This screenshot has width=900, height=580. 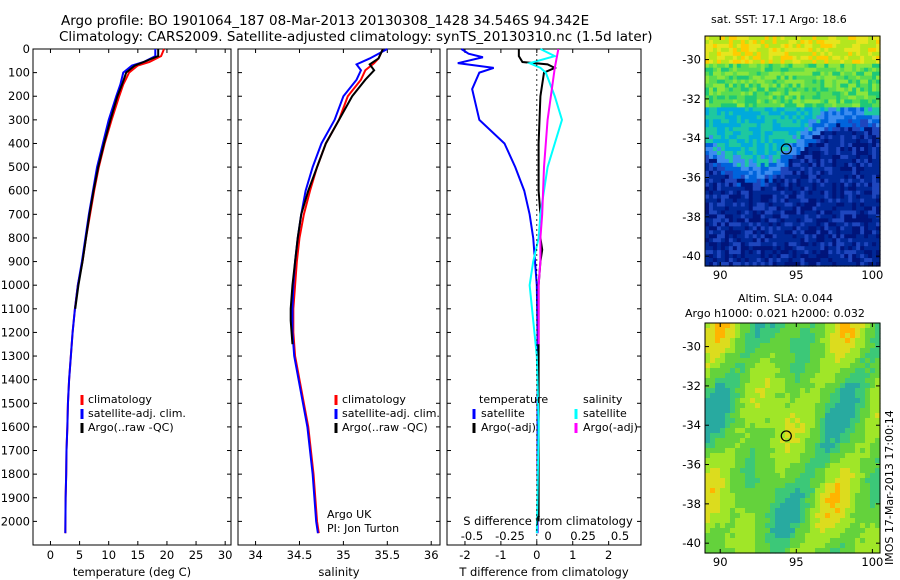 What do you see at coordinates (775, 313) in the screenshot?
I see `sla-map-subtitle: Argo h1000: 0.021 h2000: 0.032` at bounding box center [775, 313].